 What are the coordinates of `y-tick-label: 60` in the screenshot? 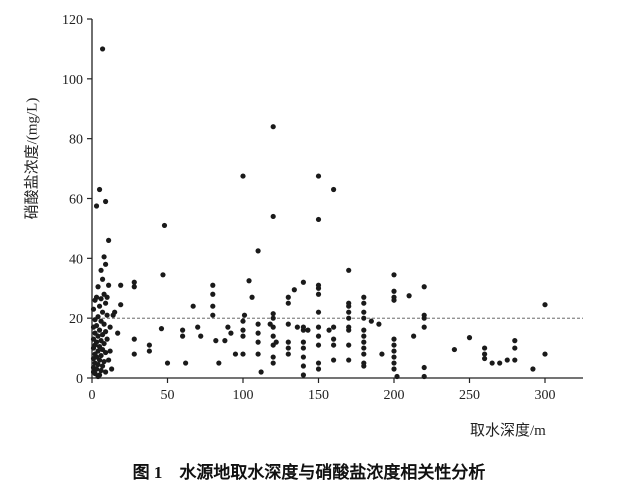 It's located at (76, 200).